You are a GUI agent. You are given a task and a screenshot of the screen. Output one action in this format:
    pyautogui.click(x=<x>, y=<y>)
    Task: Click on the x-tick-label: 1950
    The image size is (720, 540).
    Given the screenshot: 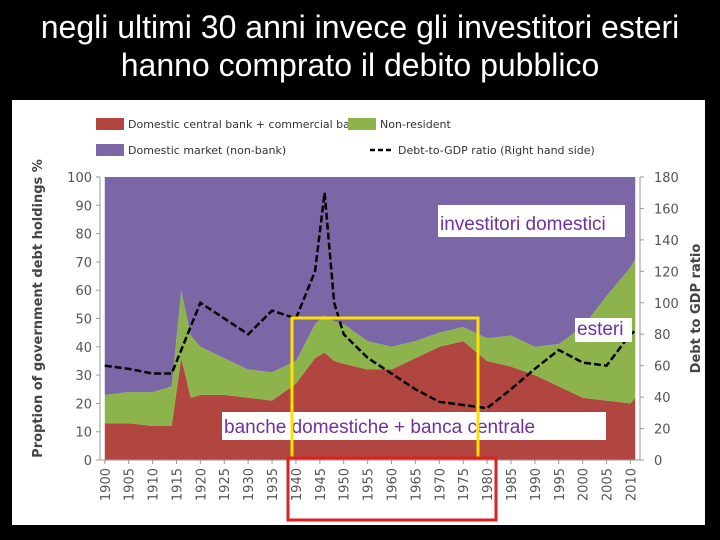 What is the action you would take?
    pyautogui.click(x=345, y=484)
    